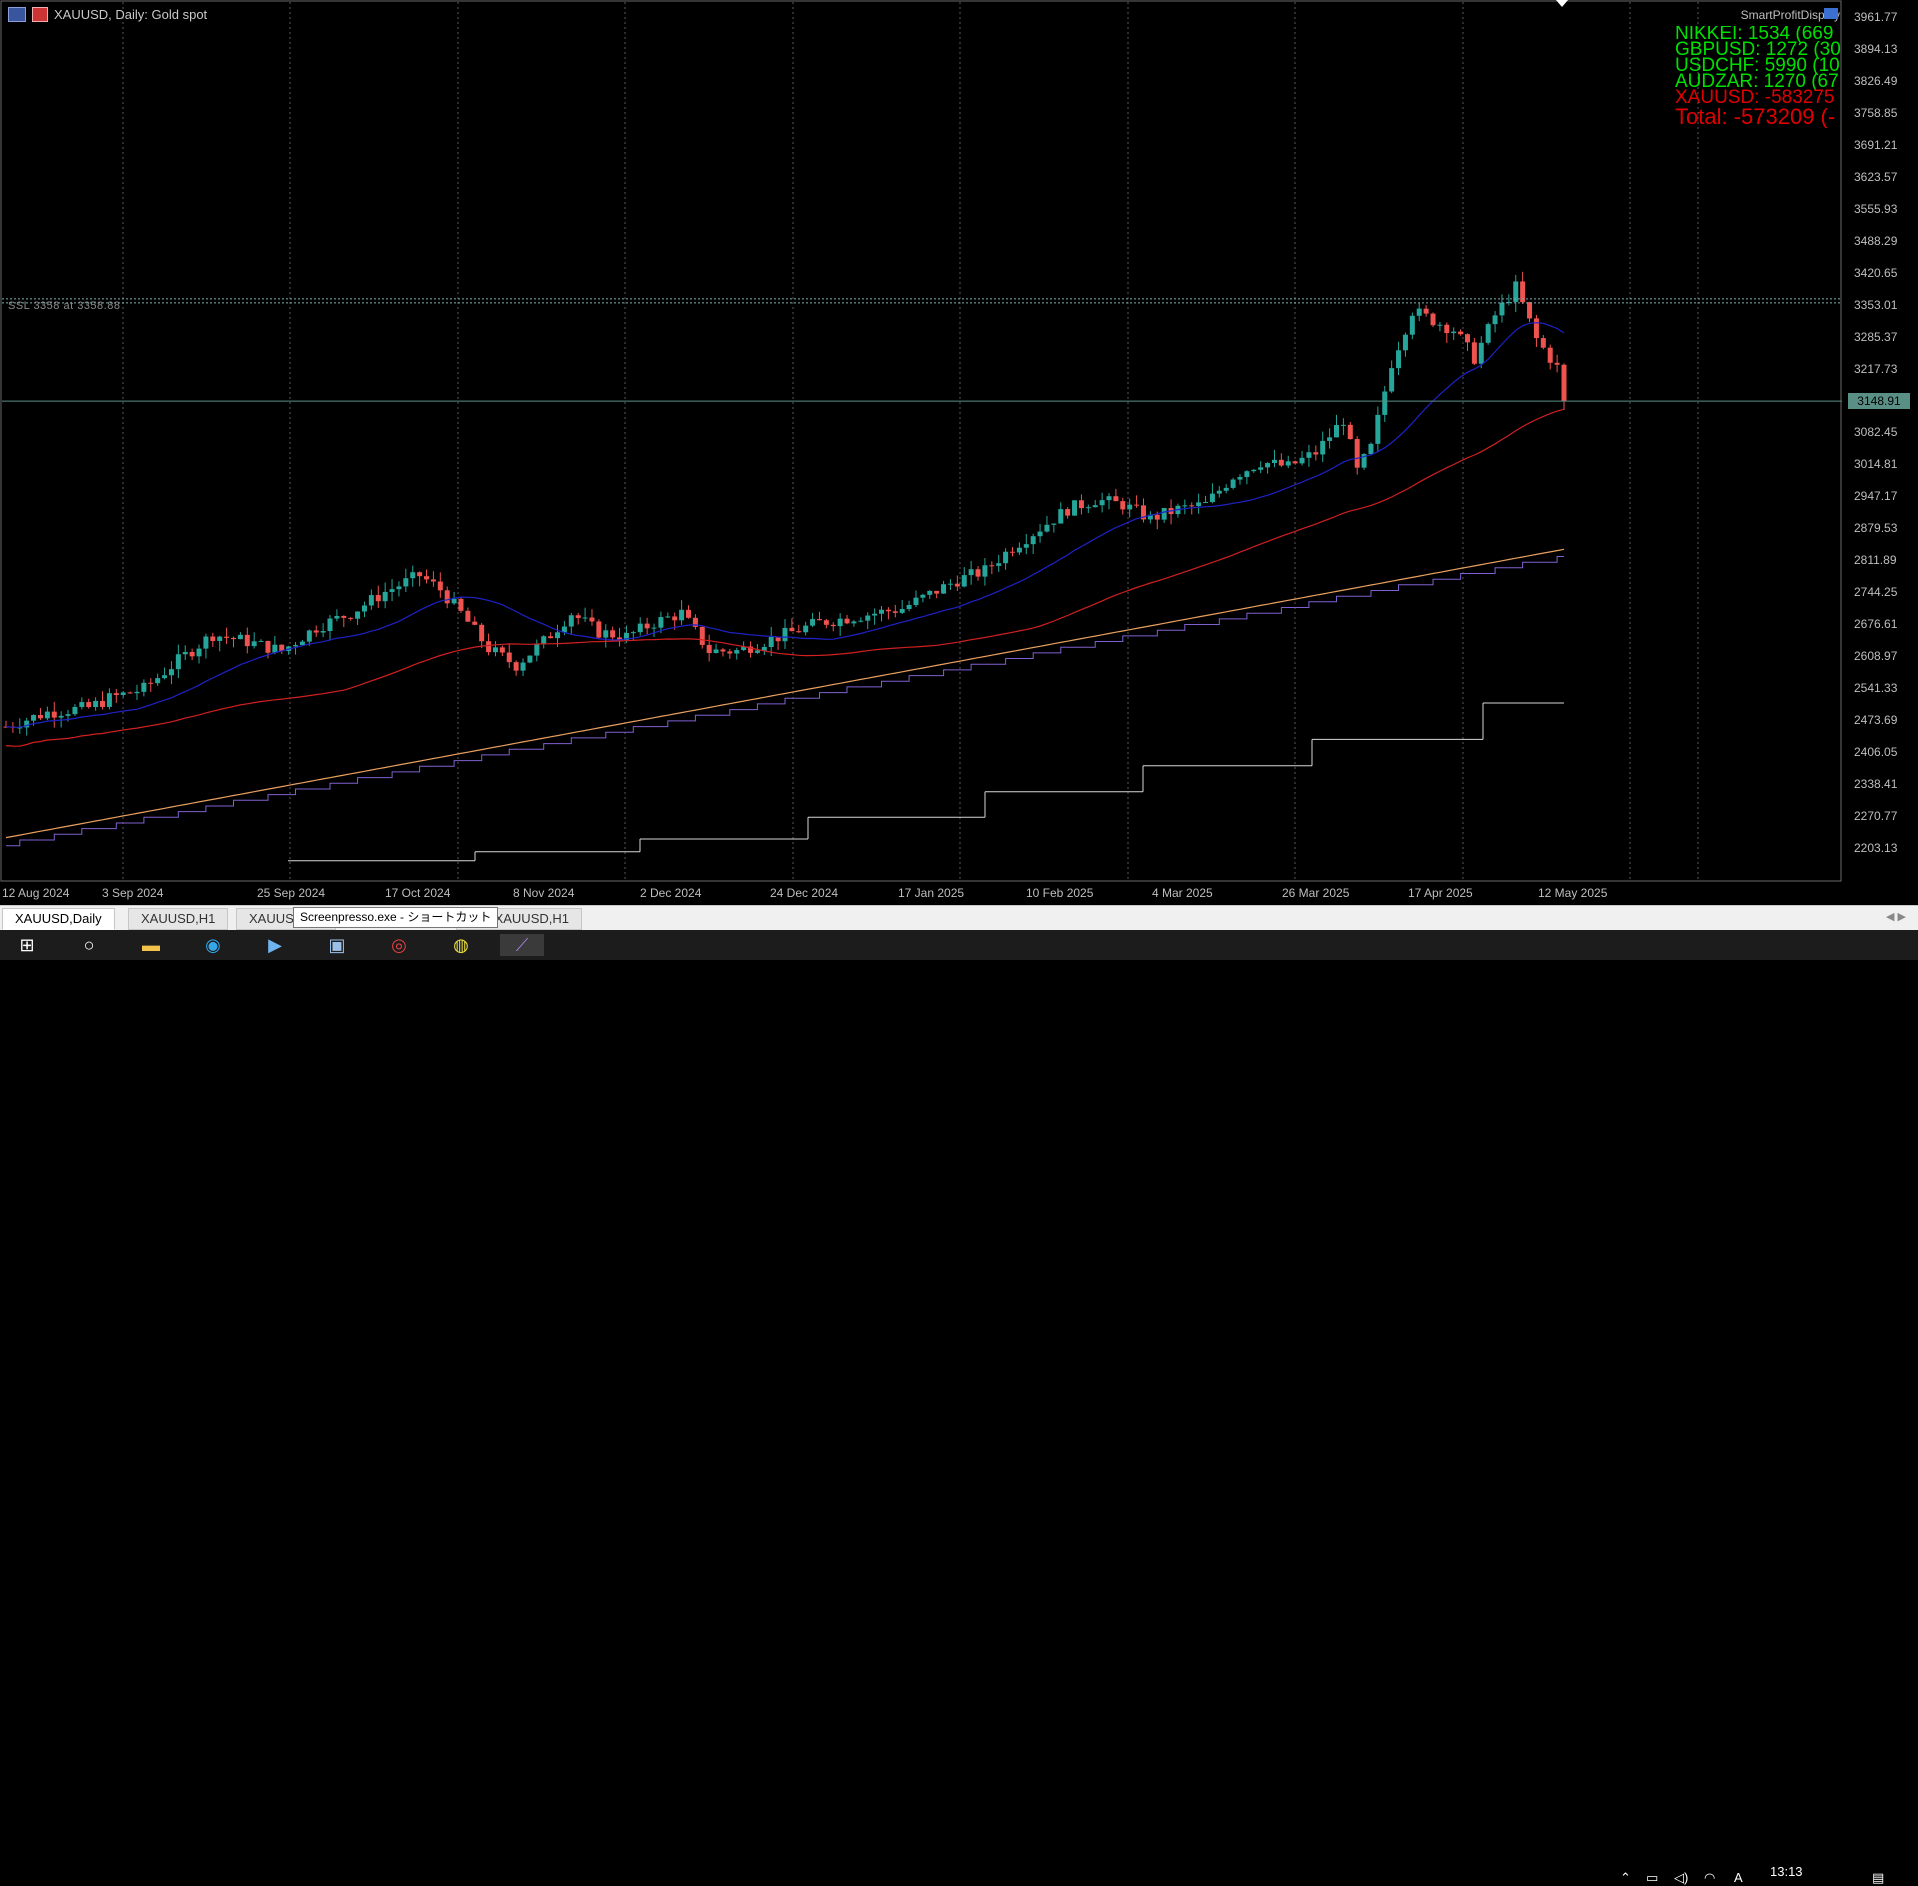 The width and height of the screenshot is (1918, 1886). What do you see at coordinates (40, 14) in the screenshot?
I see `depth-of-market-icon` at bounding box center [40, 14].